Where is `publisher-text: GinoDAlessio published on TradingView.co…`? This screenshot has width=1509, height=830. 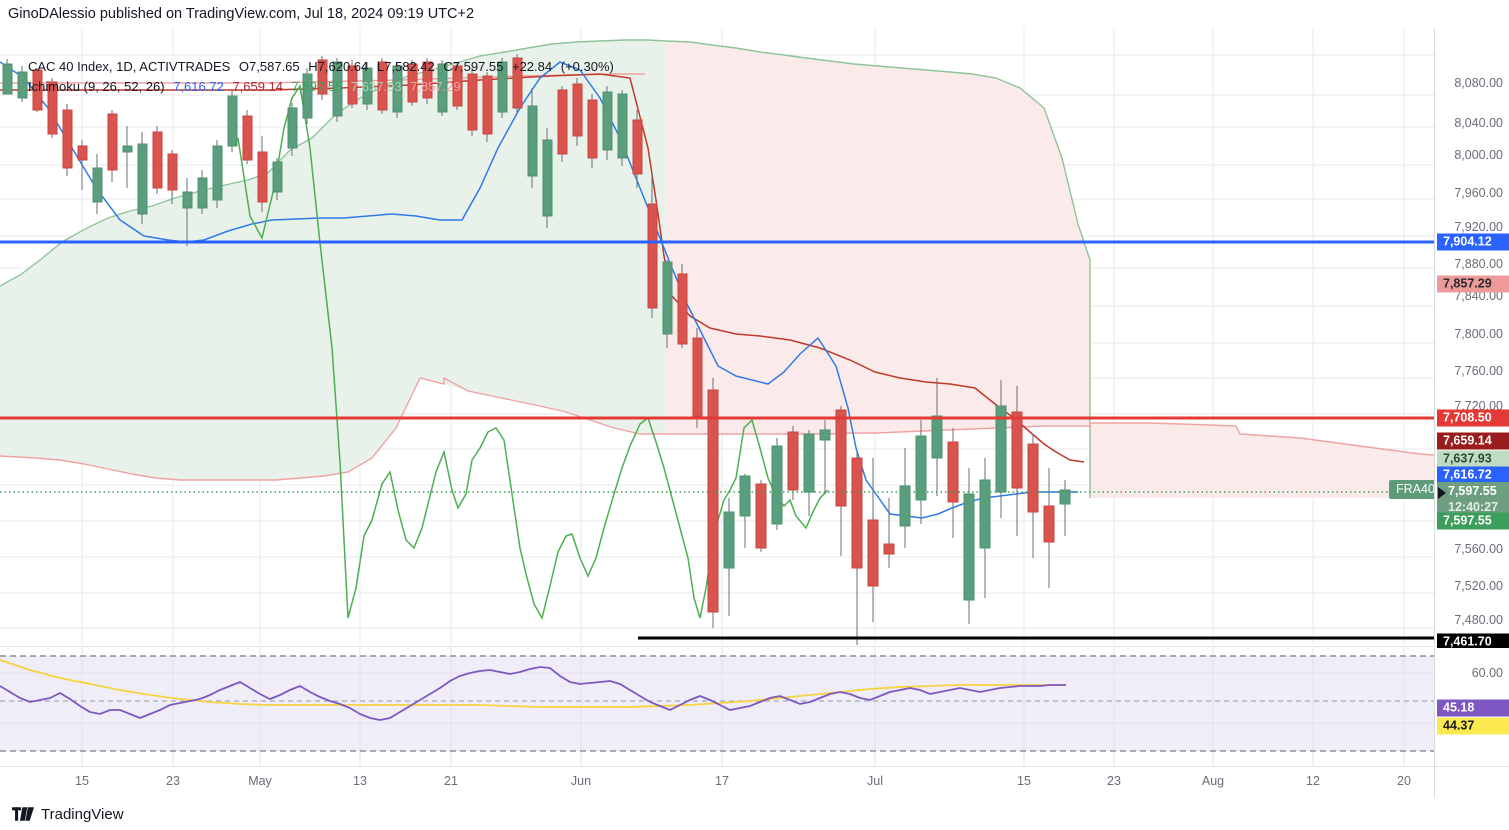
publisher-text: GinoDAlessio published on TradingView.co… is located at coordinates (241, 14).